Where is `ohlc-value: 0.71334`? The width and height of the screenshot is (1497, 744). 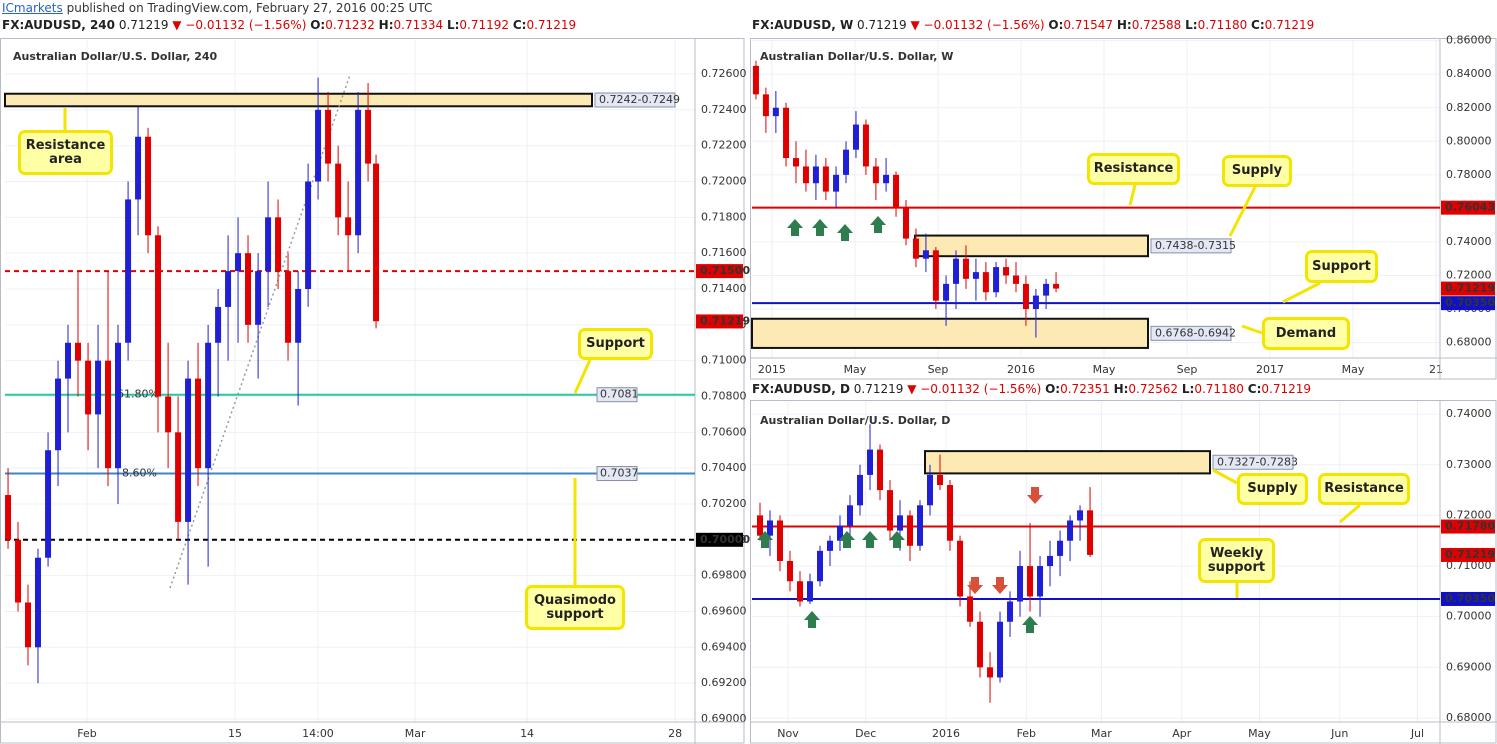
ohlc-value: 0.71334 is located at coordinates (418, 25).